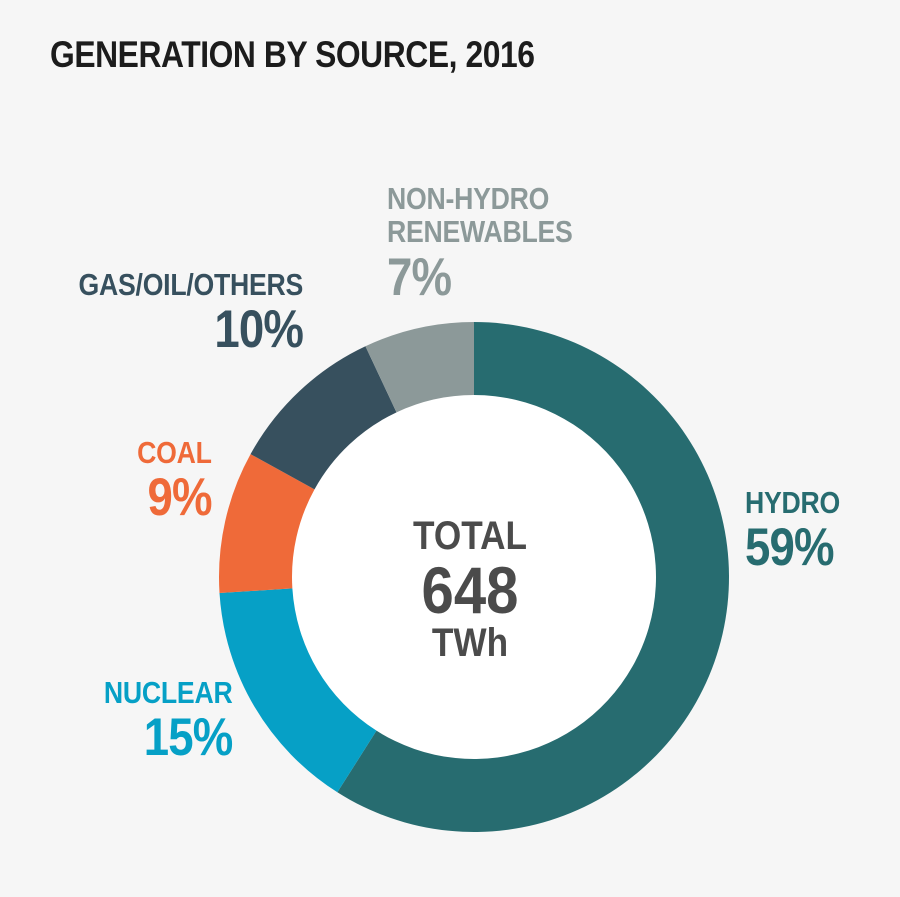 This screenshot has height=897, width=900. Describe the element at coordinates (470, 536) in the screenshot. I see `center-total-label: TOTAL` at that location.